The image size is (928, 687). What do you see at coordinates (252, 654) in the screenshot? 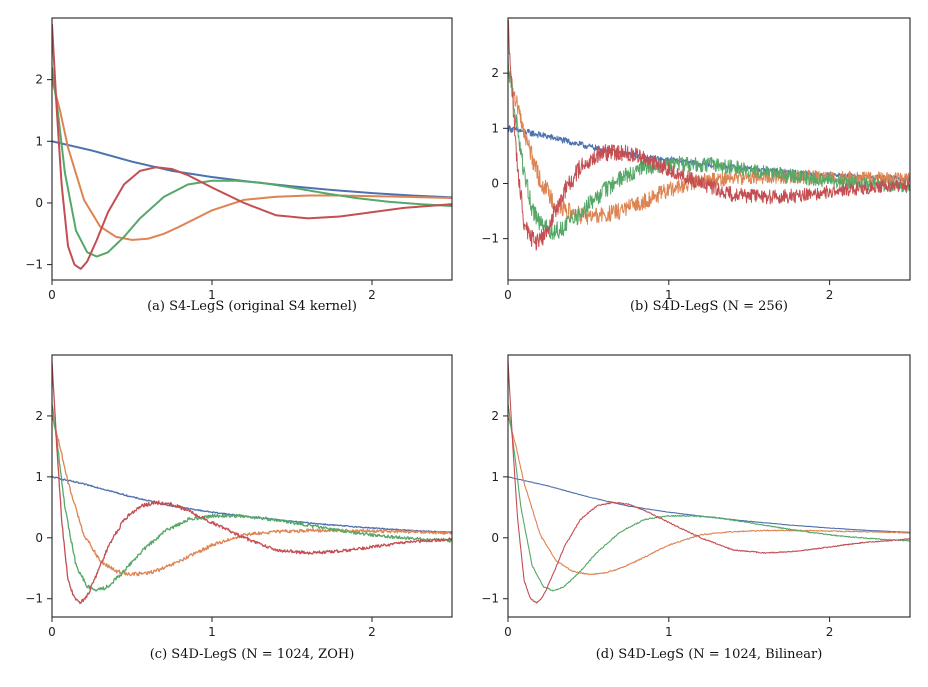
I see `panel-caption: (c) S4D-LegS (N = 1024, ZOH)` at bounding box center [252, 654].